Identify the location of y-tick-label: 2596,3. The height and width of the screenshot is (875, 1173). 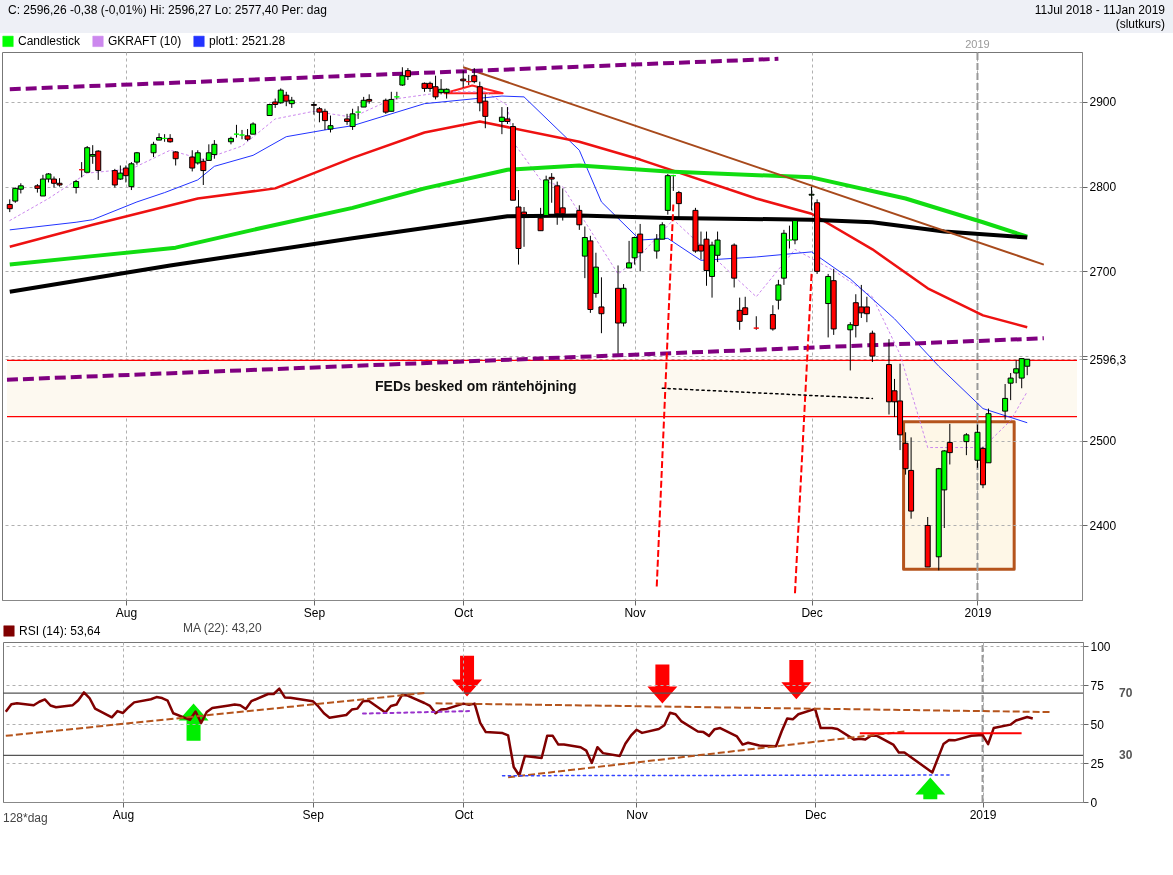
(1108, 359).